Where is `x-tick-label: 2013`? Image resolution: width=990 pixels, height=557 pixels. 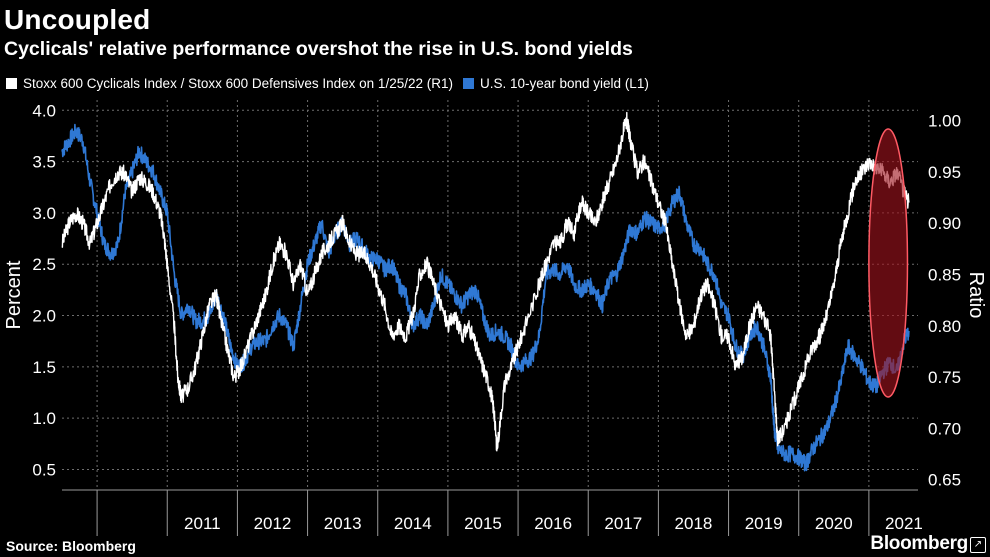
x-tick-label: 2013 is located at coordinates (343, 523).